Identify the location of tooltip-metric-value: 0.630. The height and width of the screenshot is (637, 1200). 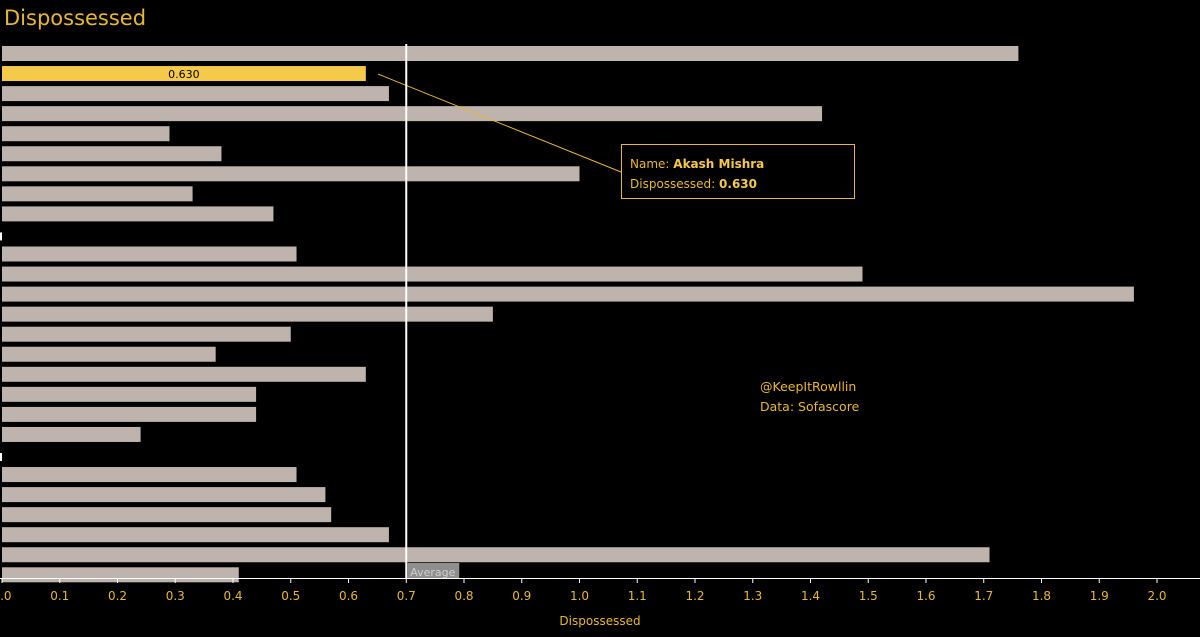
(738, 184).